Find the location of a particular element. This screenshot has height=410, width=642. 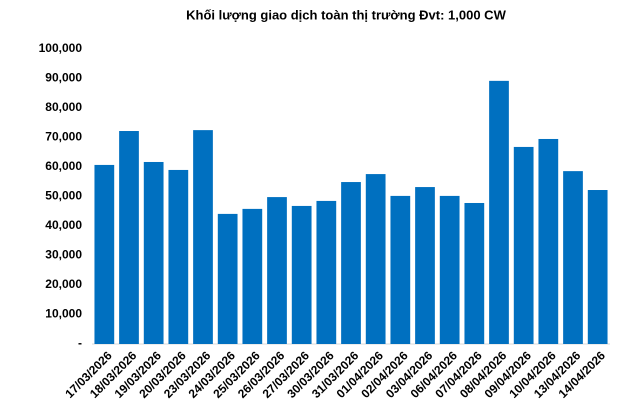

y-tick-label: 70,000 is located at coordinates (63, 137).